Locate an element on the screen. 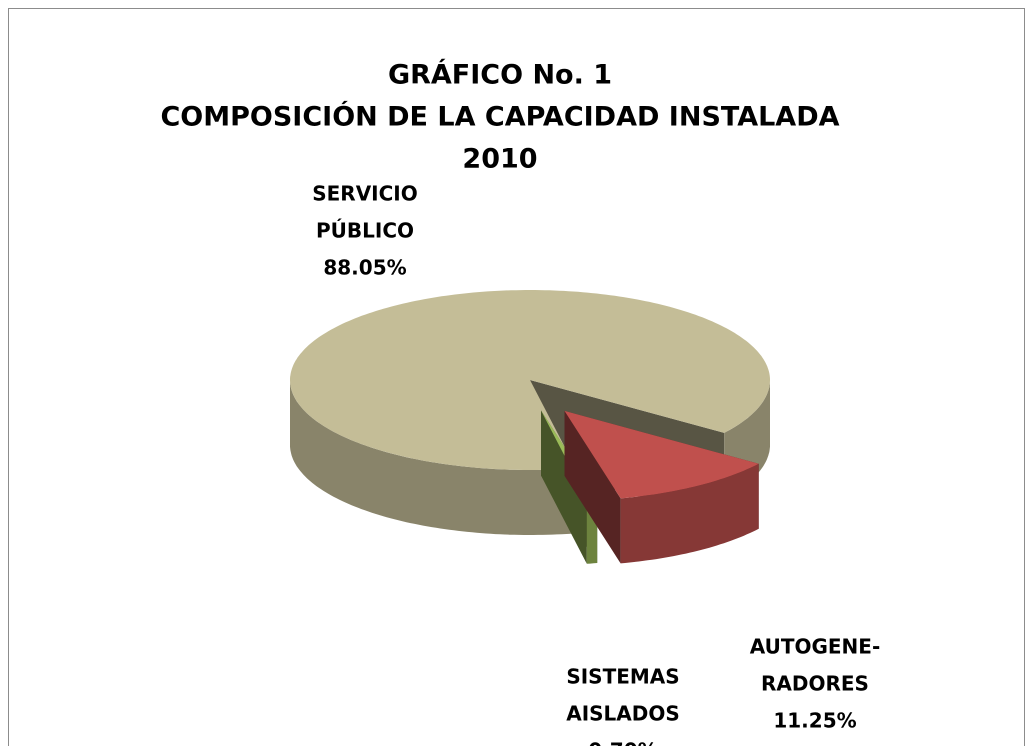  value-label: 11.25% is located at coordinates (814, 721).